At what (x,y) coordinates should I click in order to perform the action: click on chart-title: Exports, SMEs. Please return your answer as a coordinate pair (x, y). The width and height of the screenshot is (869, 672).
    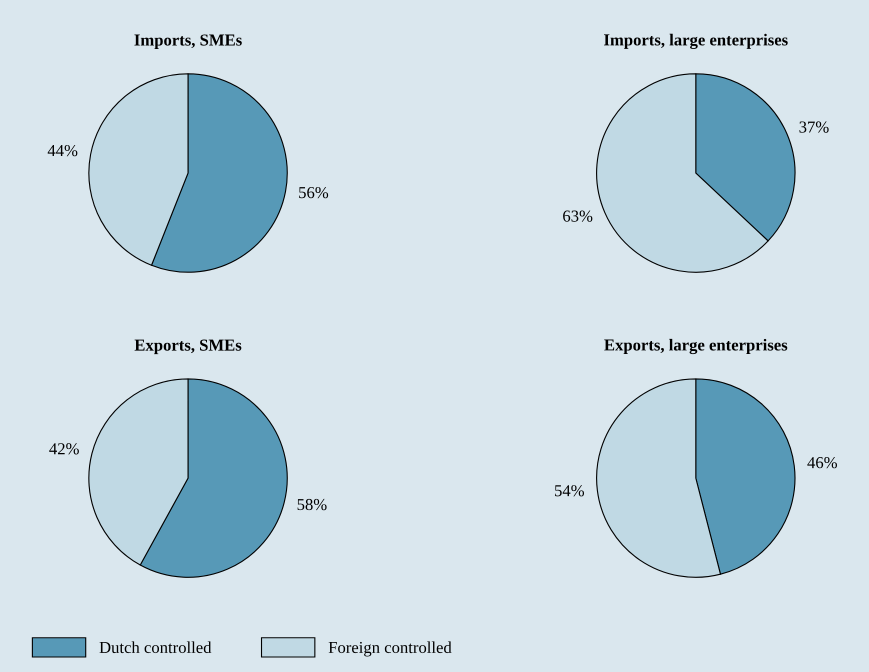
    Looking at the image, I should click on (188, 347).